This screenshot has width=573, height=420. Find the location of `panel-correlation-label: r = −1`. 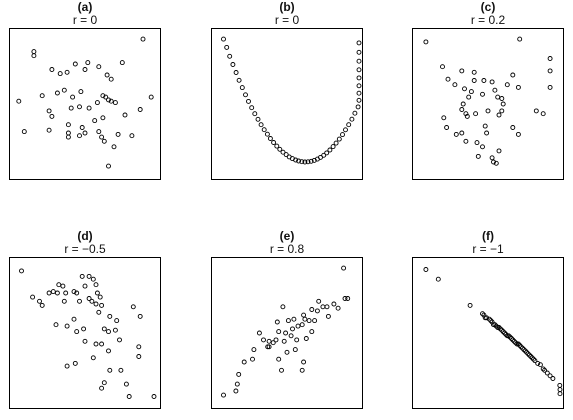

panel-correlation-label: r = −1 is located at coordinates (488, 249).